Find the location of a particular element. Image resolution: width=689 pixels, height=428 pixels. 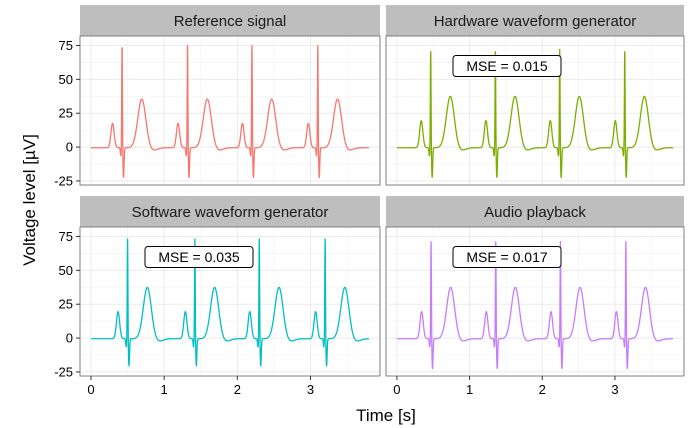

facet-strip-label: Audio playback is located at coordinates (535, 212).